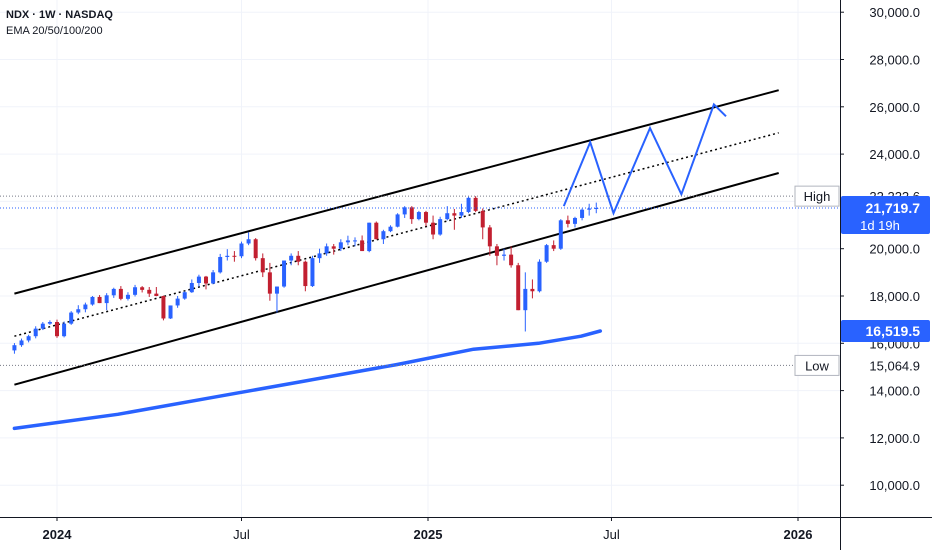 The width and height of the screenshot is (932, 550). Describe the element at coordinates (893, 331) in the screenshot. I see `ema-value: 16,519.5` at that location.